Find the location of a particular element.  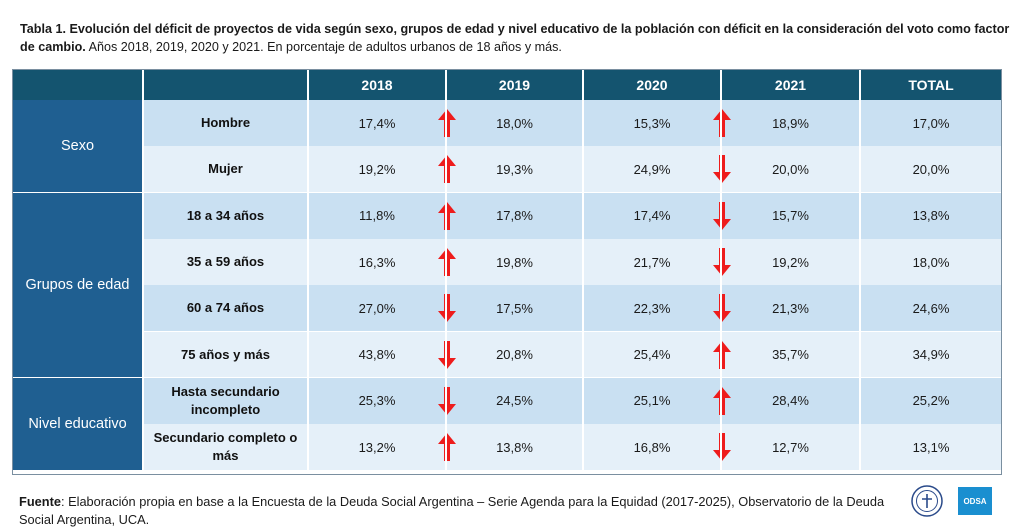

table-cell: 16,8% is located at coordinates (652, 447).